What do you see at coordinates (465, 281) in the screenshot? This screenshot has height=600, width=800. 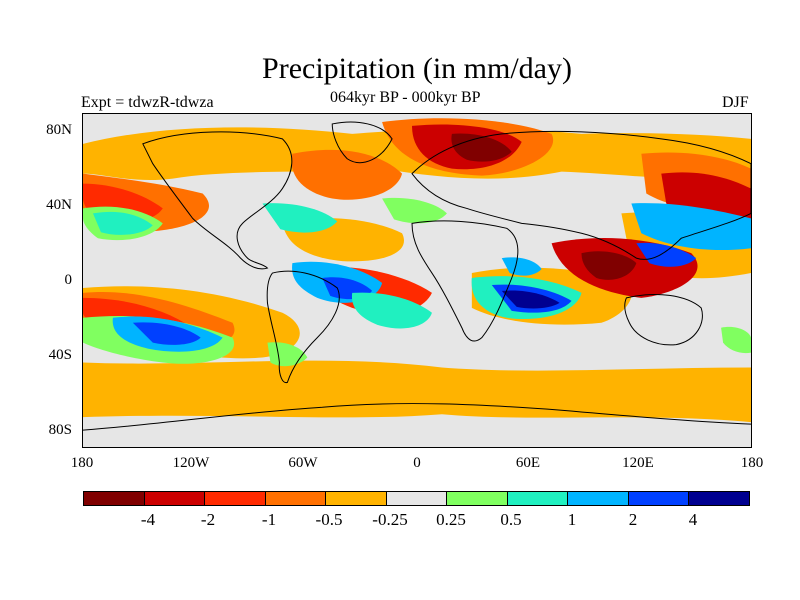 I see `africa-outline` at bounding box center [465, 281].